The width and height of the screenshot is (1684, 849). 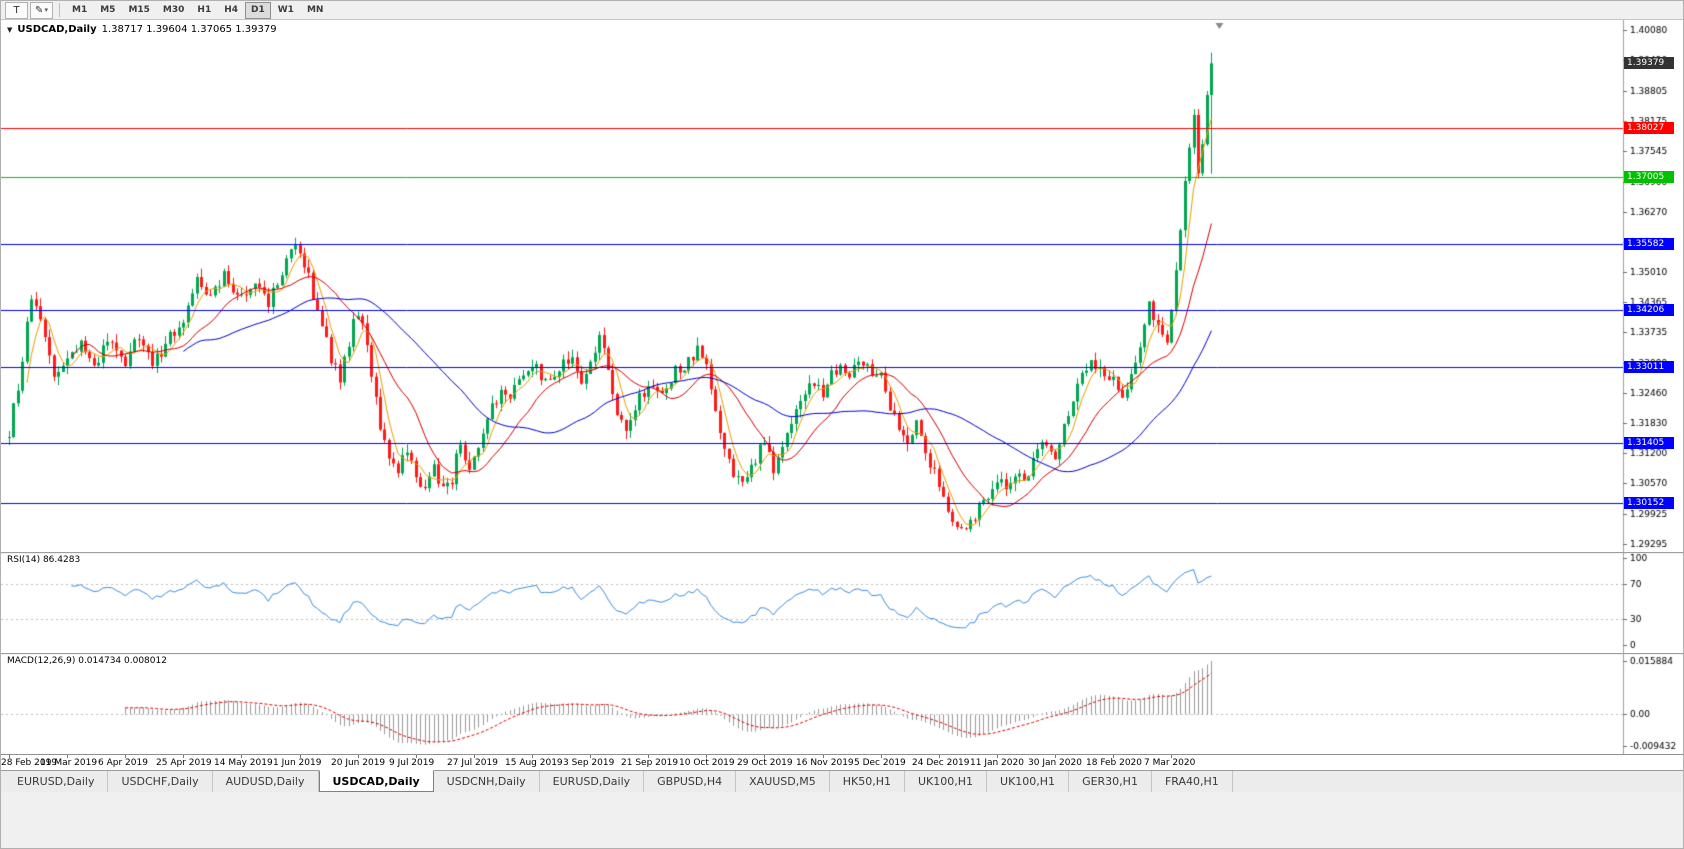 I want to click on symbol-period-label: USDCAD,Daily, so click(x=57, y=29).